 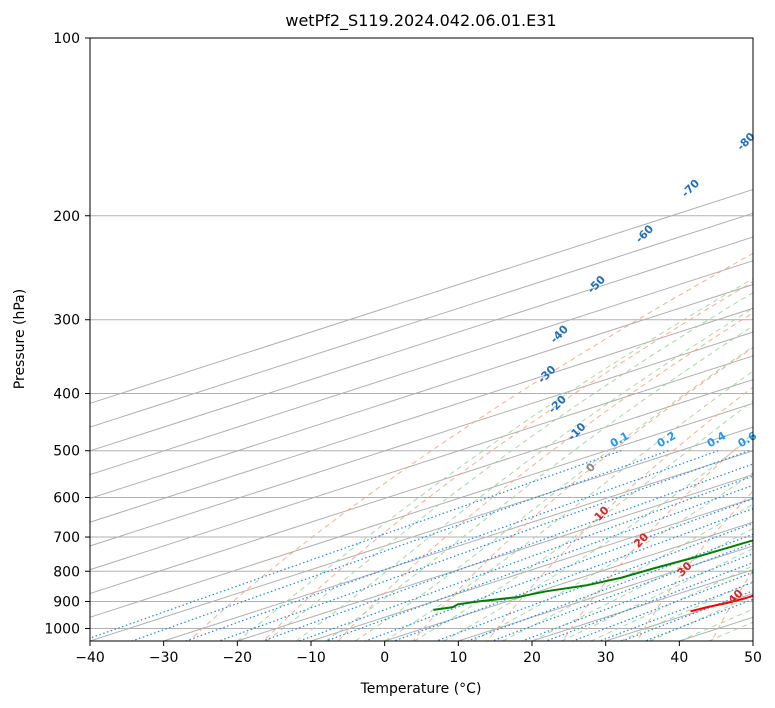 I want to click on x-tick-label: 0, so click(x=384, y=658).